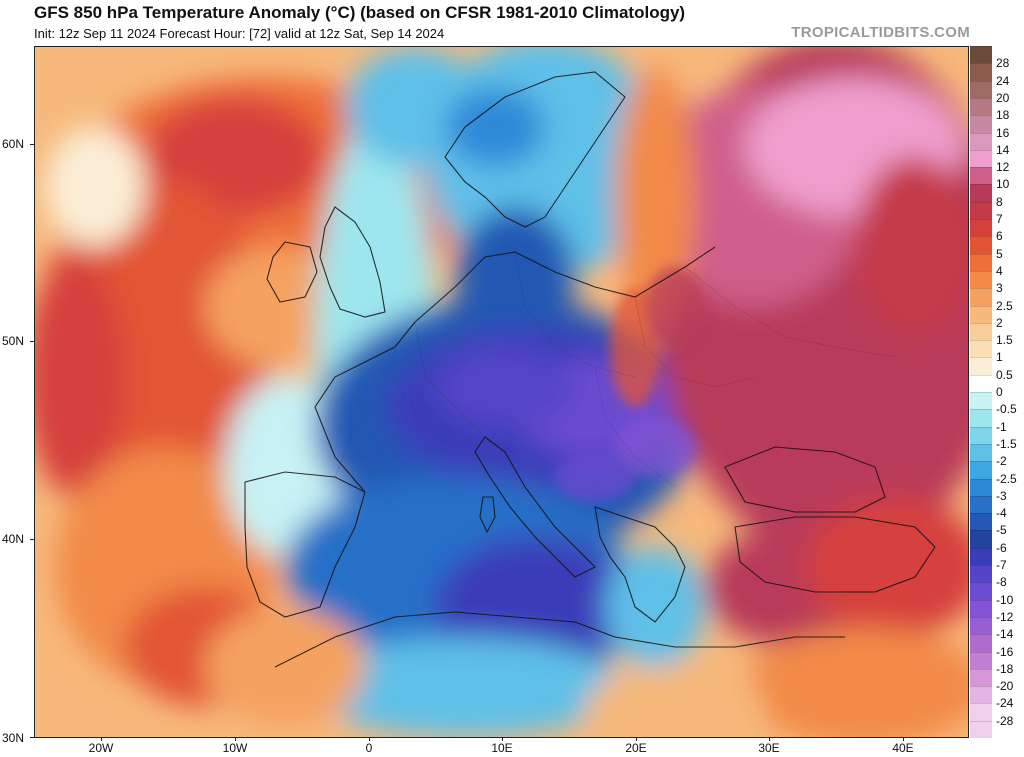 This screenshot has width=1024, height=757. I want to click on colorbar-label: 8, so click(999, 201).